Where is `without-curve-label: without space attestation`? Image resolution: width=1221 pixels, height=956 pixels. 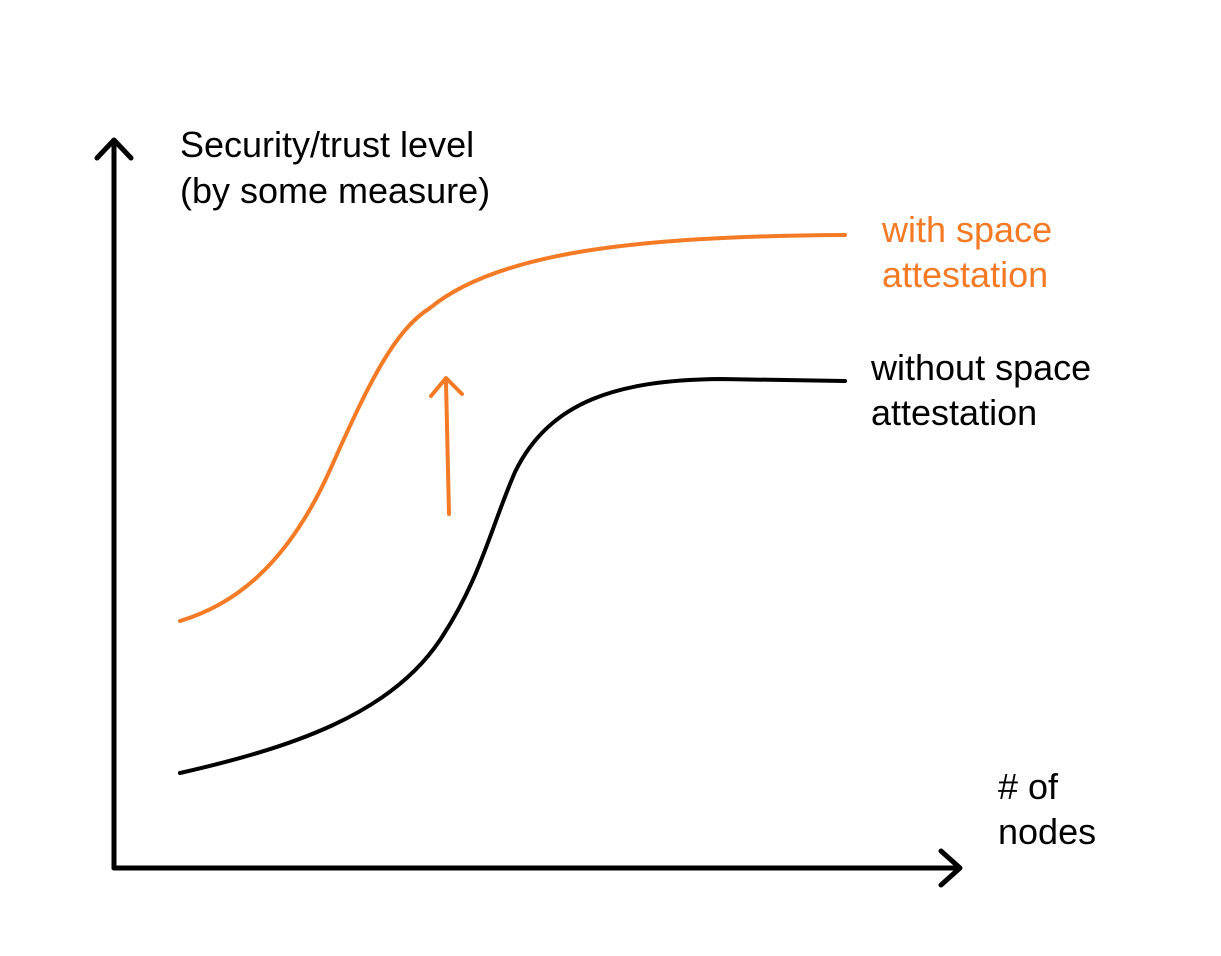 without-curve-label: without space attestation is located at coordinates (985, 390).